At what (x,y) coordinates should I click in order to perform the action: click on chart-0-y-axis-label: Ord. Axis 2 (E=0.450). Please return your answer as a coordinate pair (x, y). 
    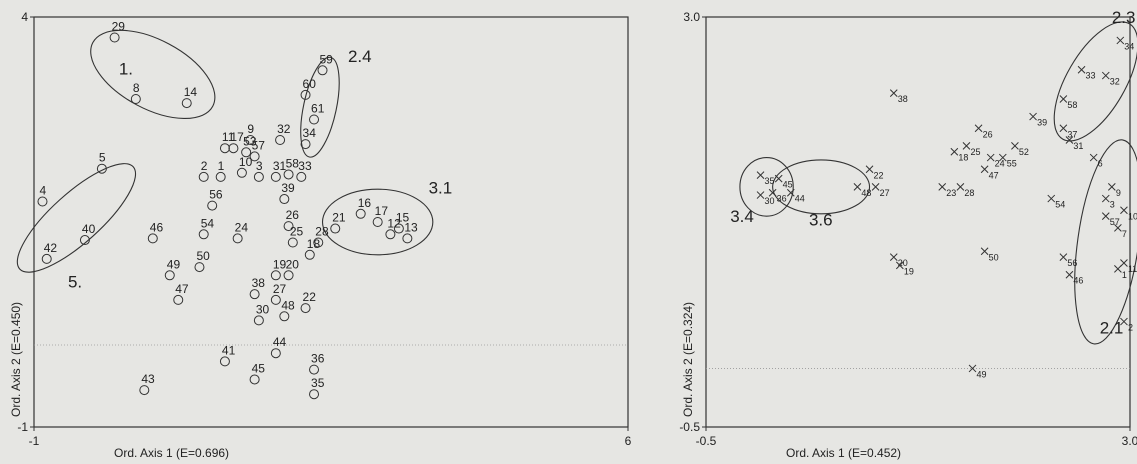
    Looking at the image, I should click on (16, 359).